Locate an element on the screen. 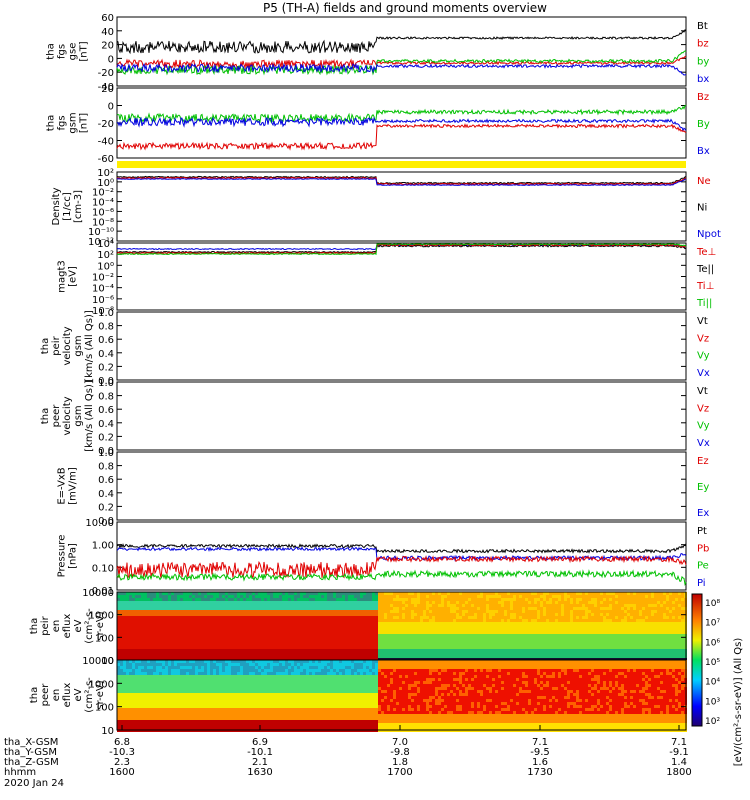 This screenshot has height=800, width=750. colorbar-tick: 10⁶ is located at coordinates (712, 643).